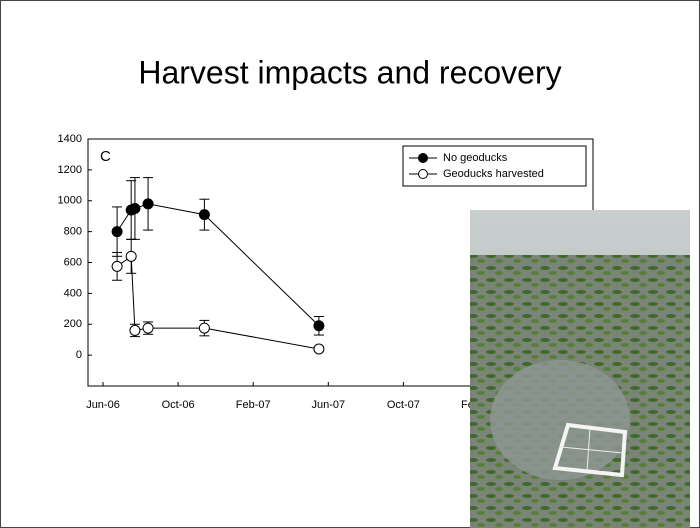 The image size is (700, 528). I want to click on photo-mud, so click(560, 420).